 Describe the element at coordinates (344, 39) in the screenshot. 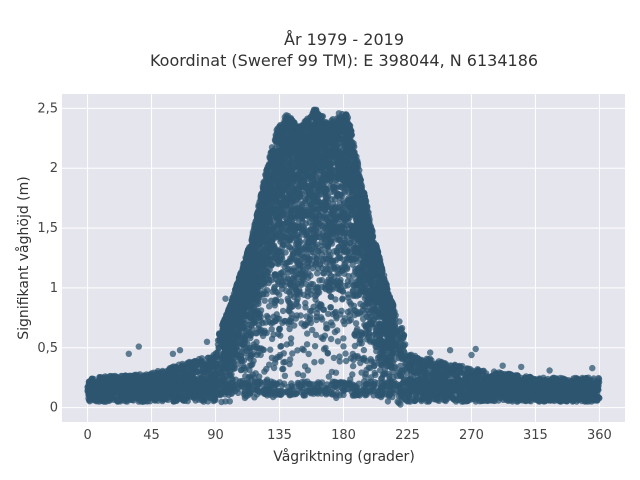

I see `chart-title: År 1979 - 2019` at that location.